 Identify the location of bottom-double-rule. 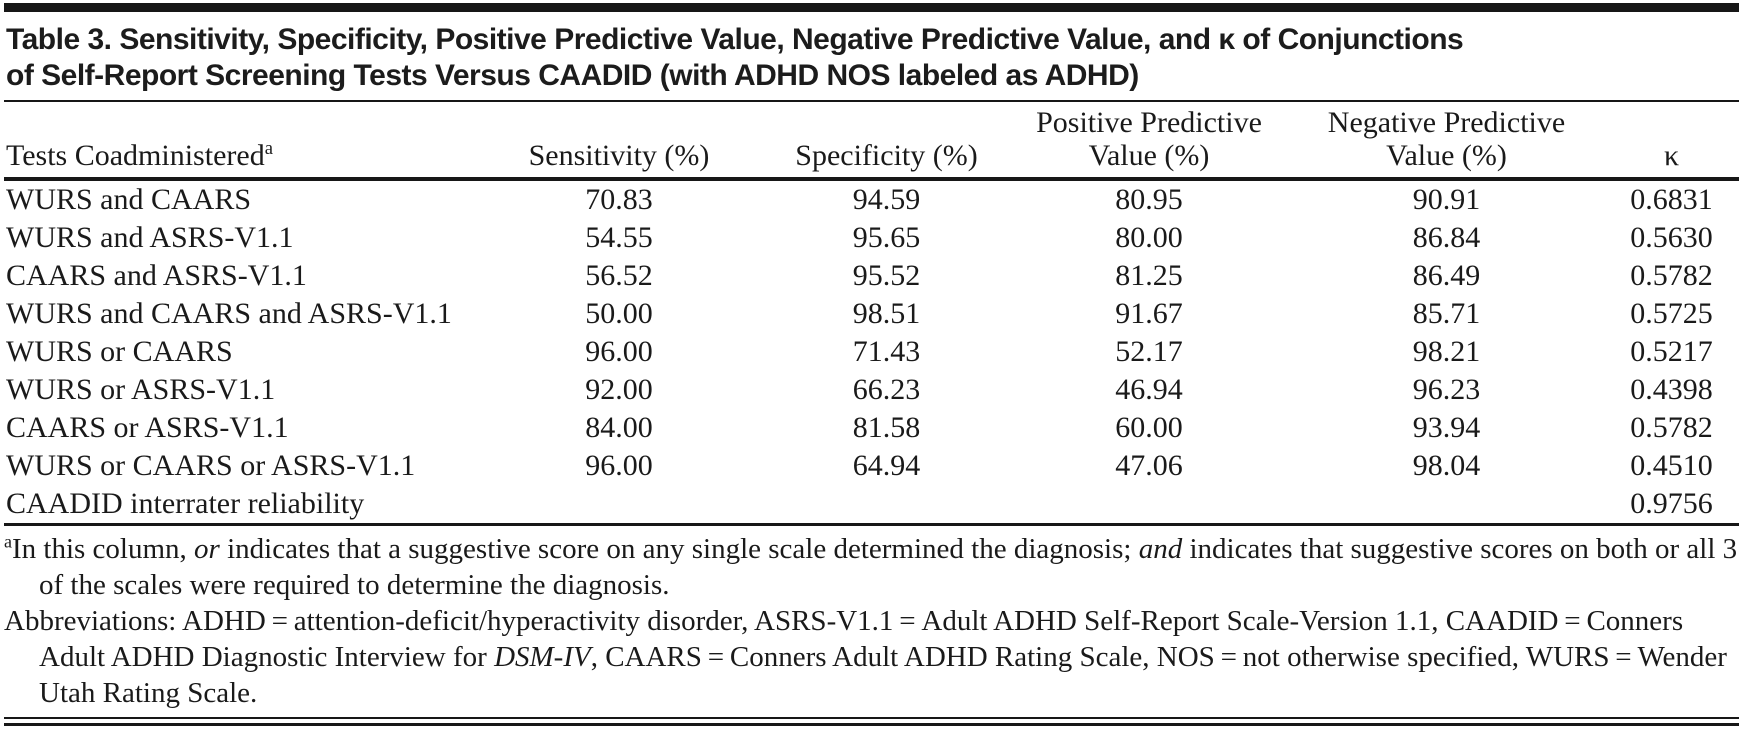
(871, 721).